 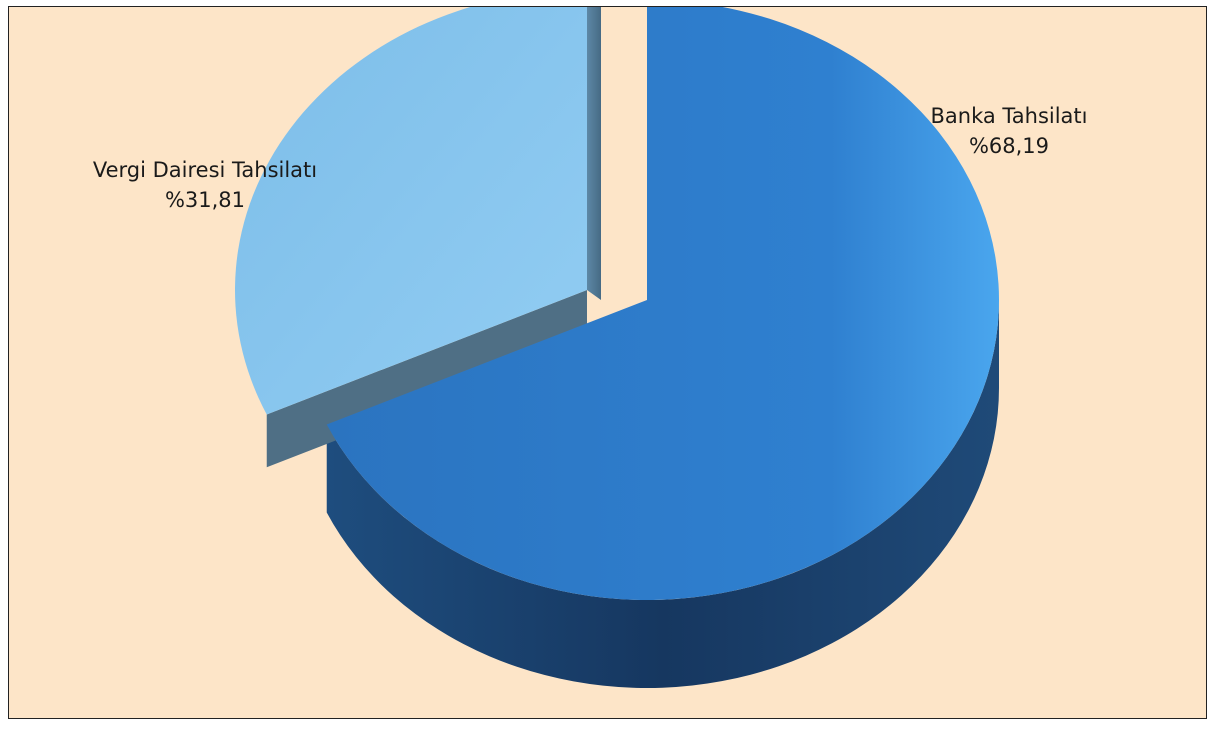 What do you see at coordinates (1009, 116) in the screenshot?
I see `slice-category-label: Banka Tahsilatı` at bounding box center [1009, 116].